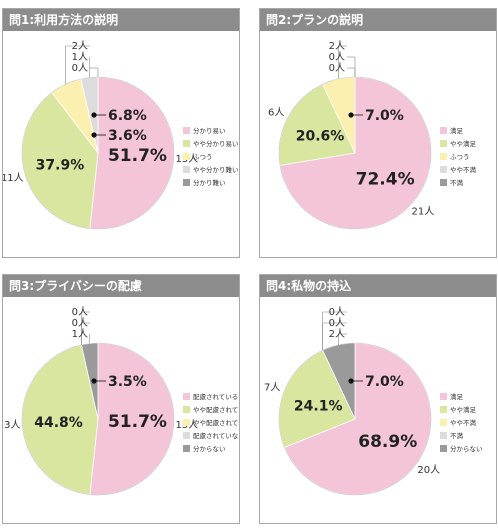 The image size is (498, 532). I want to click on chart-title: 問4:私物の持込, so click(378, 286).